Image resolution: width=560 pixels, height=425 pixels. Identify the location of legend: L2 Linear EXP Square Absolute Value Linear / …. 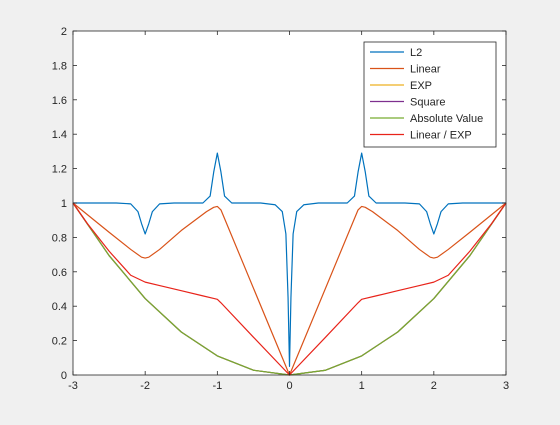
(430, 94).